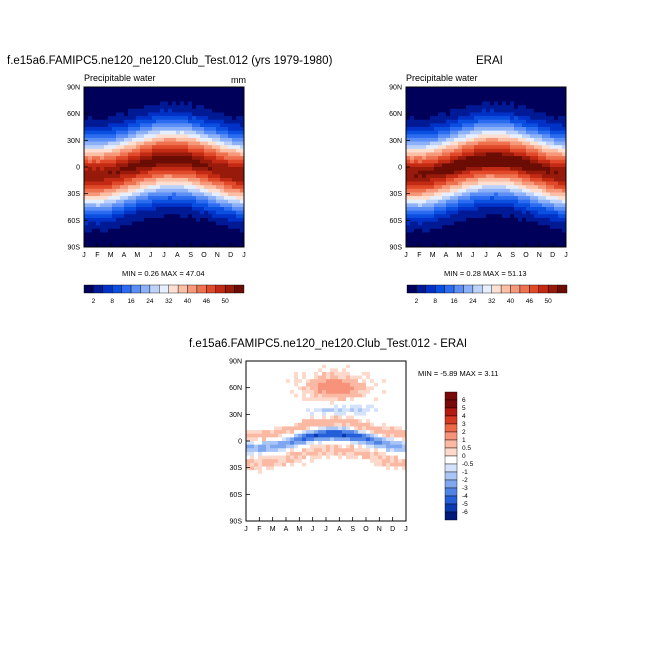 The height and width of the screenshot is (654, 654). I want to click on panel2-title: ERAI, so click(489, 61).